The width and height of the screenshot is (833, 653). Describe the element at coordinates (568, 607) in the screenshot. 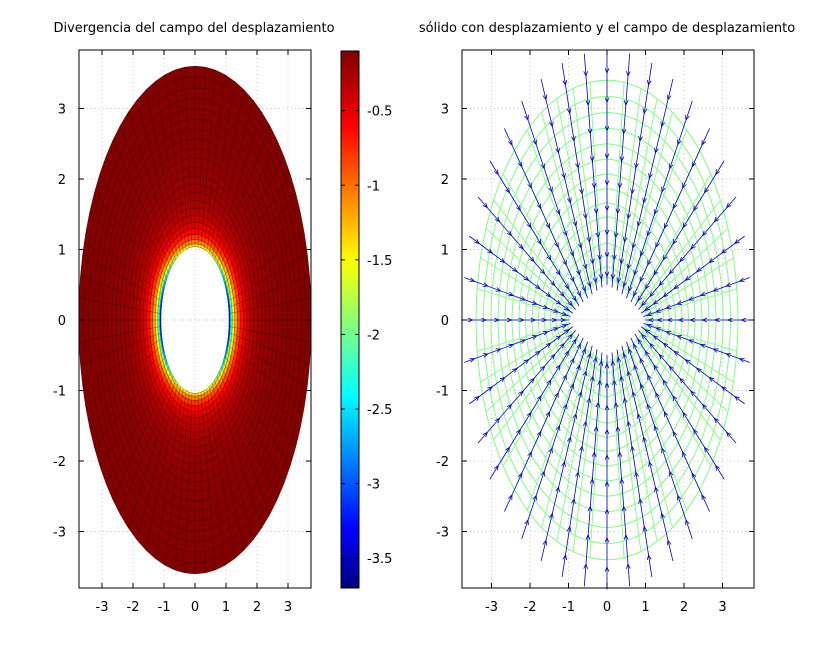

I see `right-x-tick-label: -1` at that location.